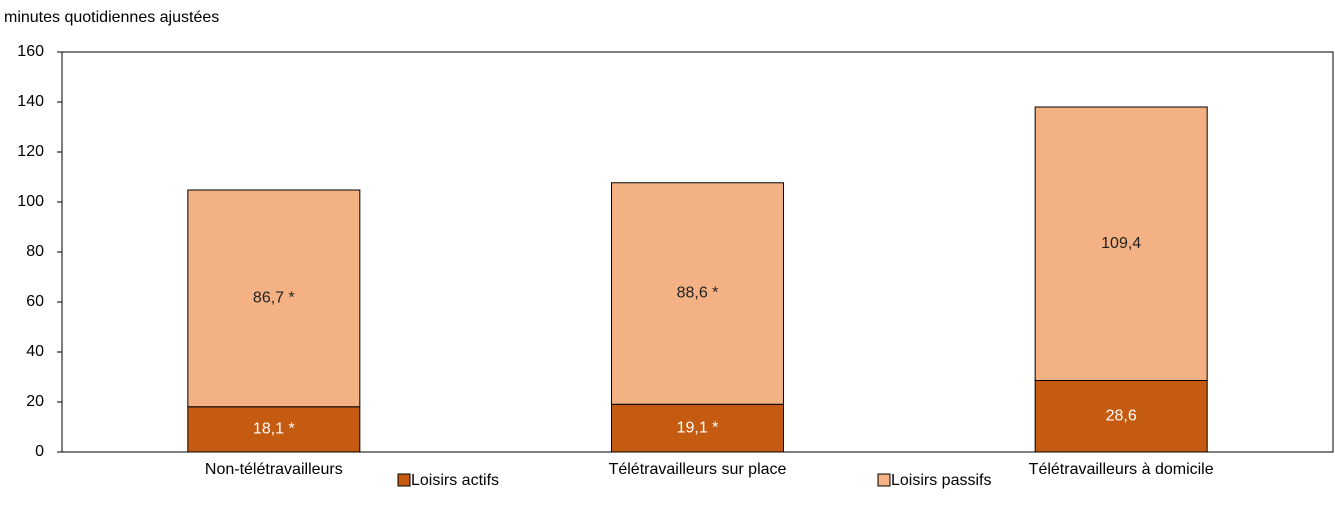 This screenshot has height=524, width=1335. Describe the element at coordinates (698, 469) in the screenshot. I see `x-tick-label: Télétravailleurs sur place` at that location.